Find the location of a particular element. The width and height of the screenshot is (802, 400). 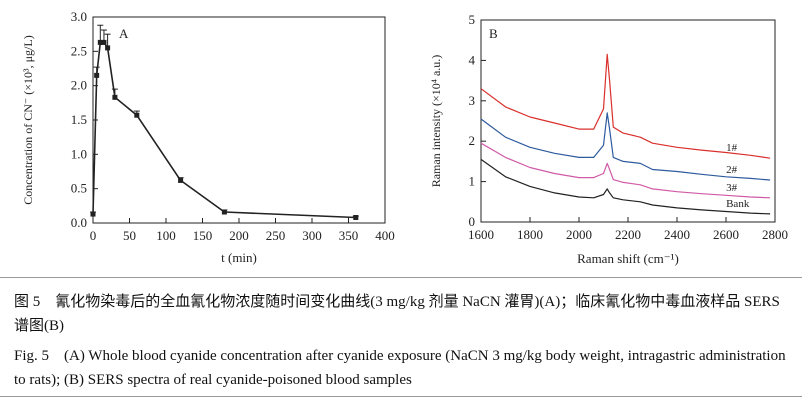

panel-a-y-tick-label: 3.0 is located at coordinates (79, 16).